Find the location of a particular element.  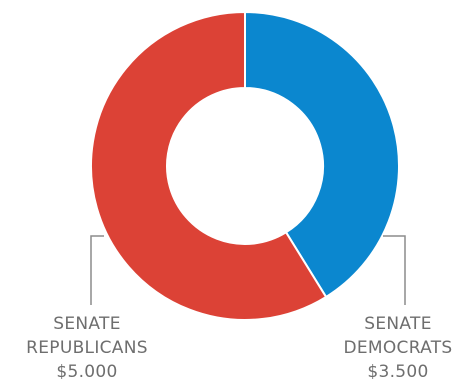

slice-value-republicans: $5.000 is located at coordinates (86, 370).